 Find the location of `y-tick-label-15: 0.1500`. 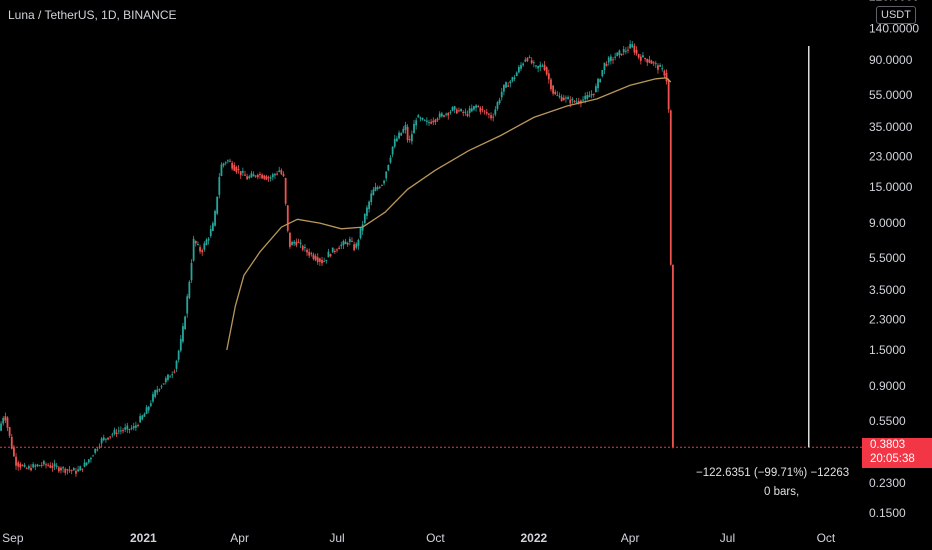

y-tick-label-15: 0.1500 is located at coordinates (887, 513).